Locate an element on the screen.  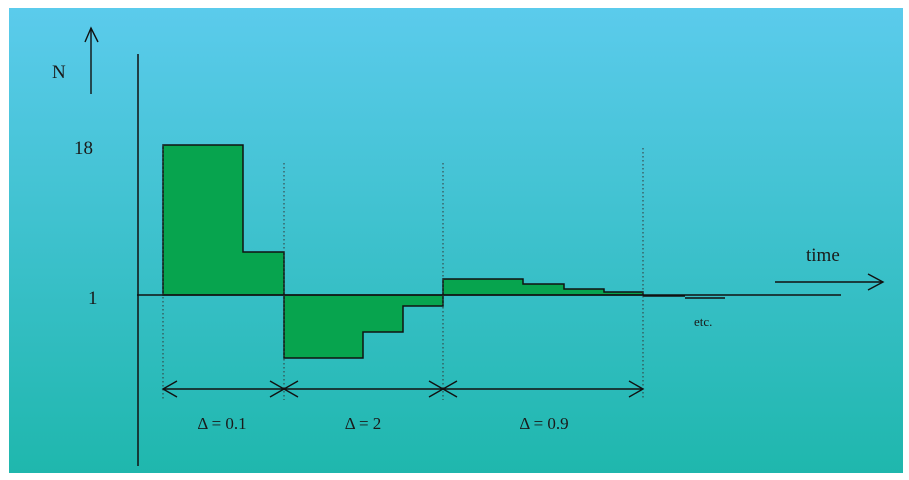
etc-label: etc. is located at coordinates (703, 321).